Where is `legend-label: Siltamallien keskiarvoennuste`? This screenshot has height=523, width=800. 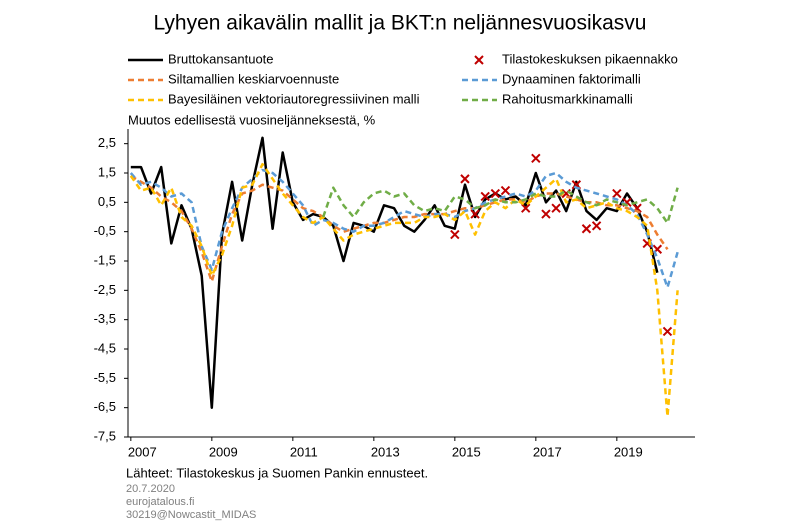
legend-label: Siltamallien keskiarvoennuste is located at coordinates (253, 78).